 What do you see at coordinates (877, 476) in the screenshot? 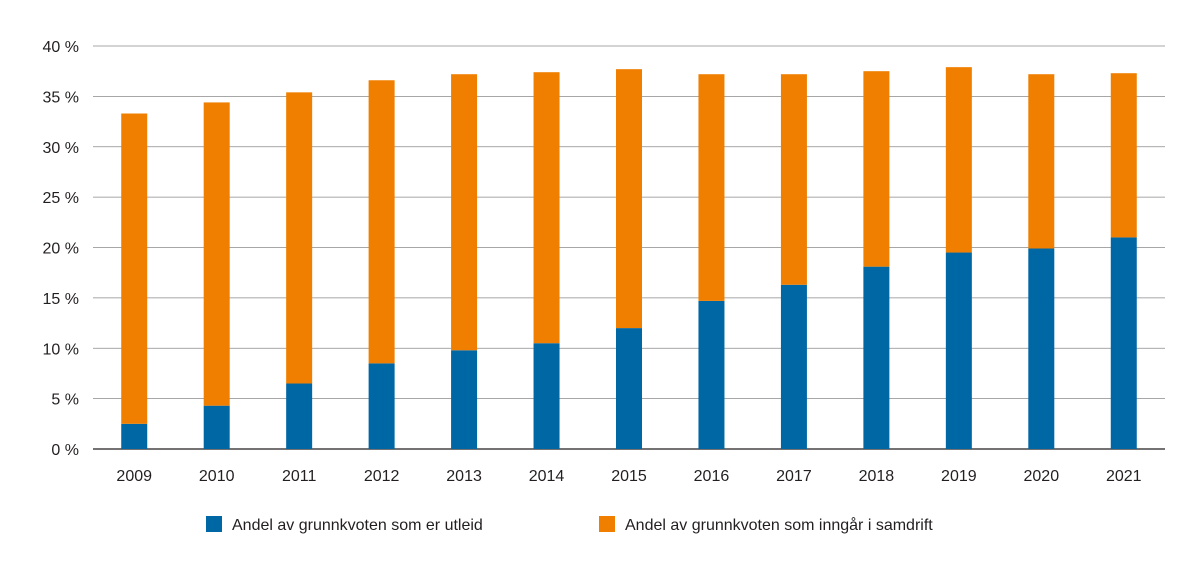
I see `x-tick-label: 2018` at bounding box center [877, 476].